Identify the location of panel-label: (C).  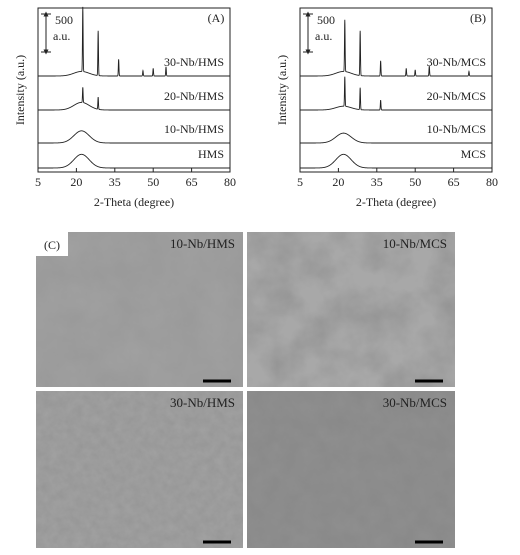
(52, 245).